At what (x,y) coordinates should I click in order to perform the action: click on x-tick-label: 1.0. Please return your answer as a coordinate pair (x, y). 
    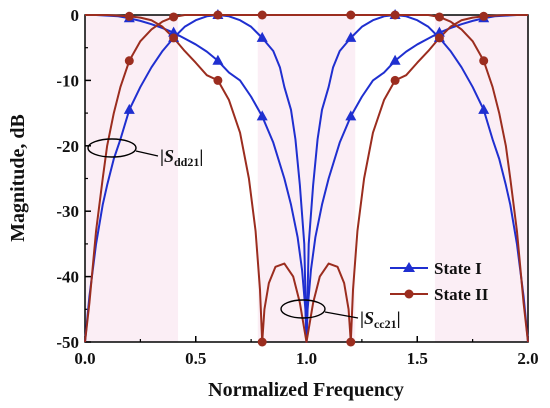
    Looking at the image, I should click on (306, 358).